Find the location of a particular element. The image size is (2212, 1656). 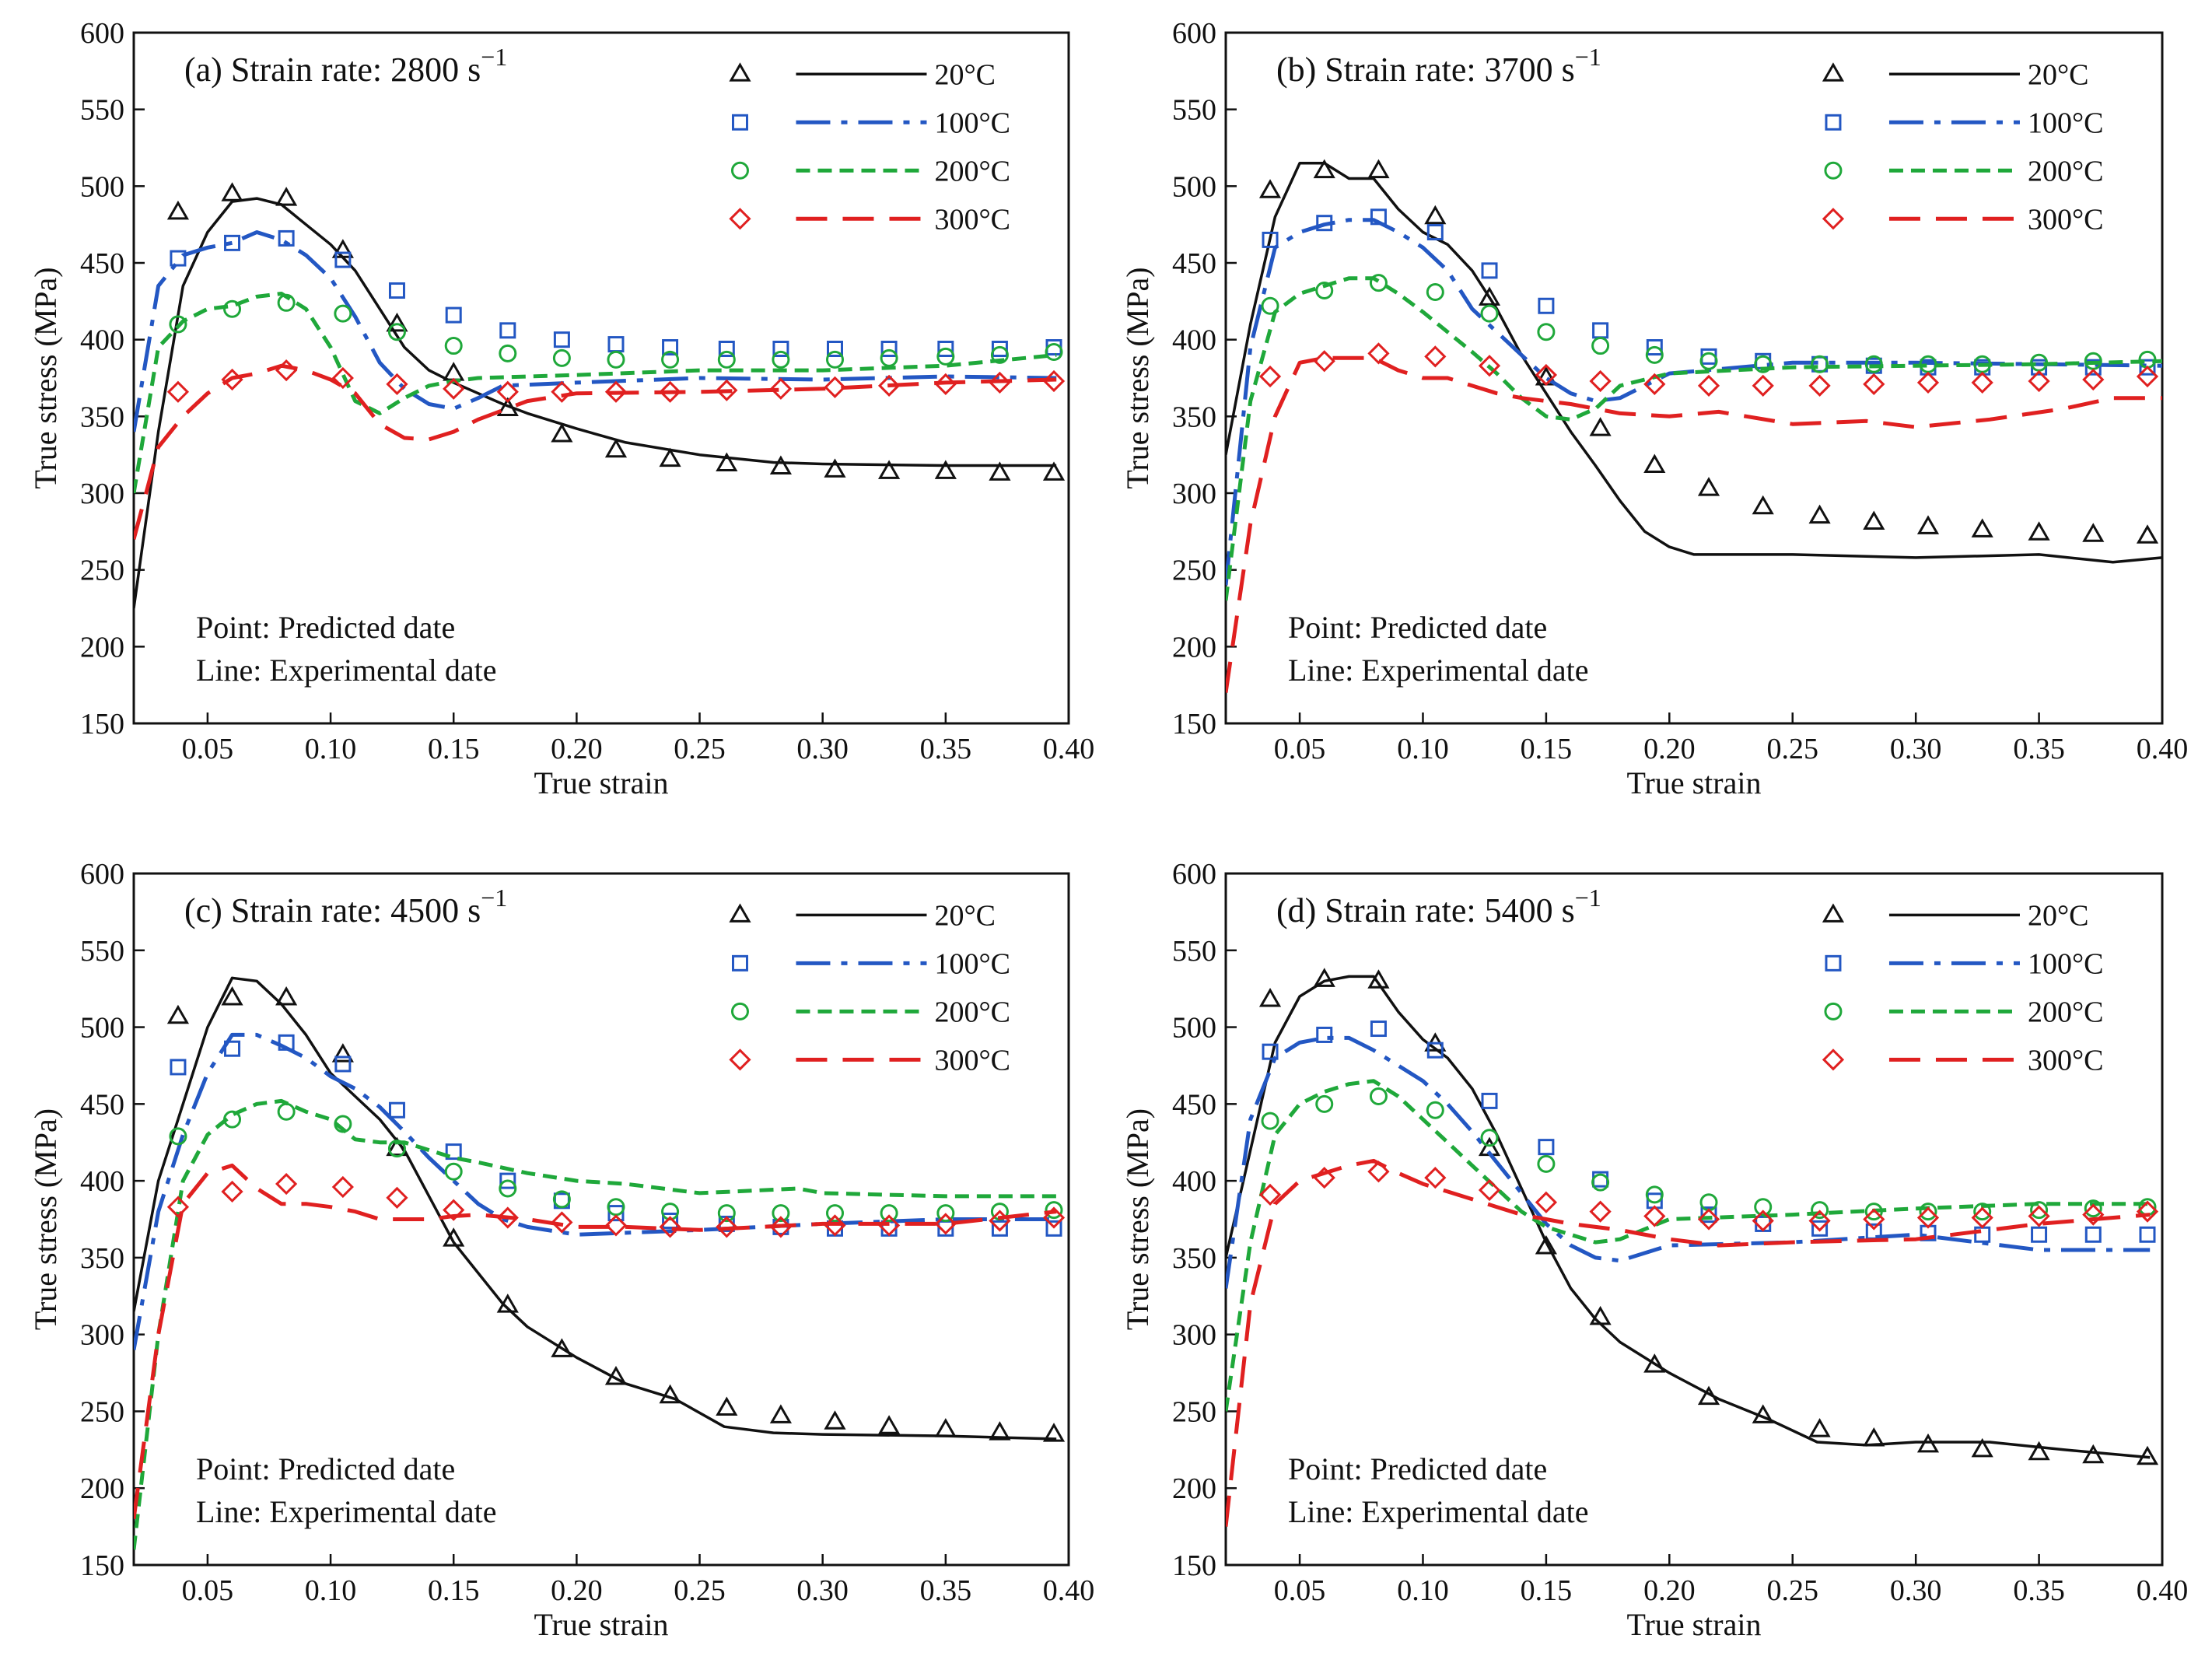

x-tick-label: 0.35 is located at coordinates (946, 1590).